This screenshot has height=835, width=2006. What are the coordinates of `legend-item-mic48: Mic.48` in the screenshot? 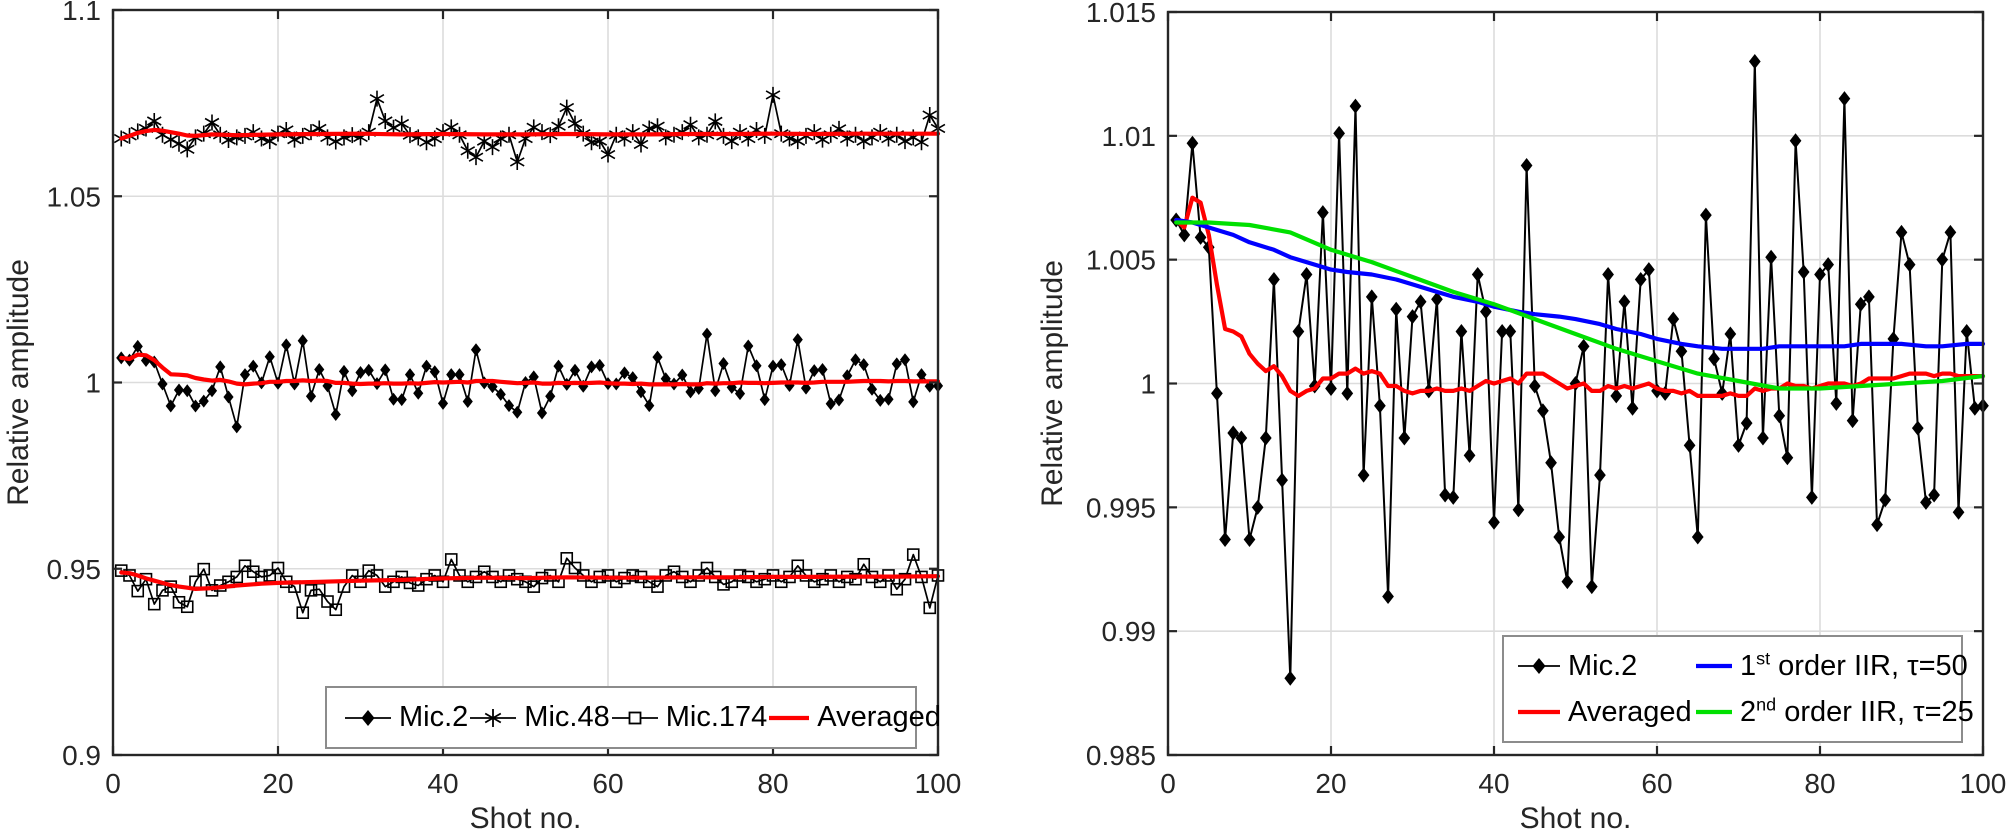 It's located at (539, 717).